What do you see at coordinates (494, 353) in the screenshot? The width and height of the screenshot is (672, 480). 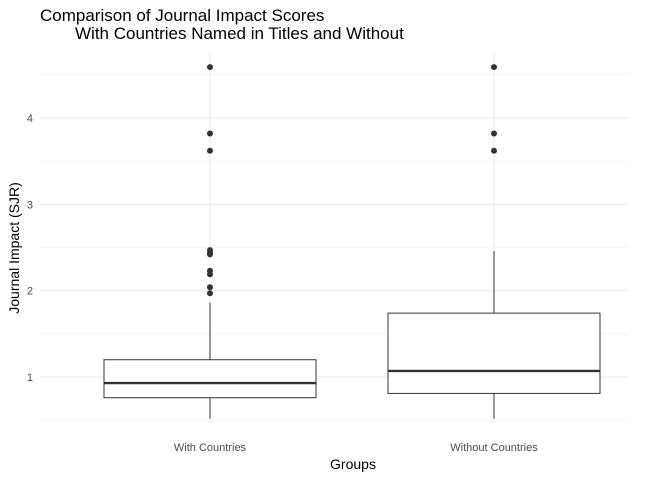 I see `box-without-countries` at bounding box center [494, 353].